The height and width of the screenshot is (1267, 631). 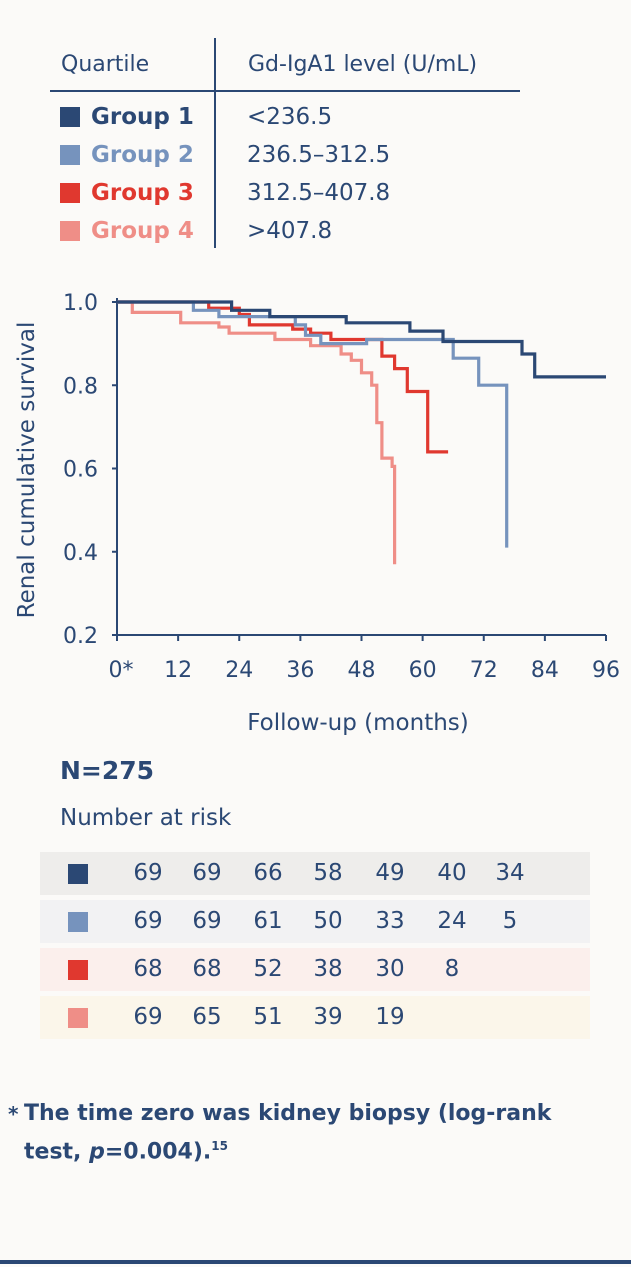 I want to click on risk-row: 69 65 51 39 19, so click(x=315, y=1017).